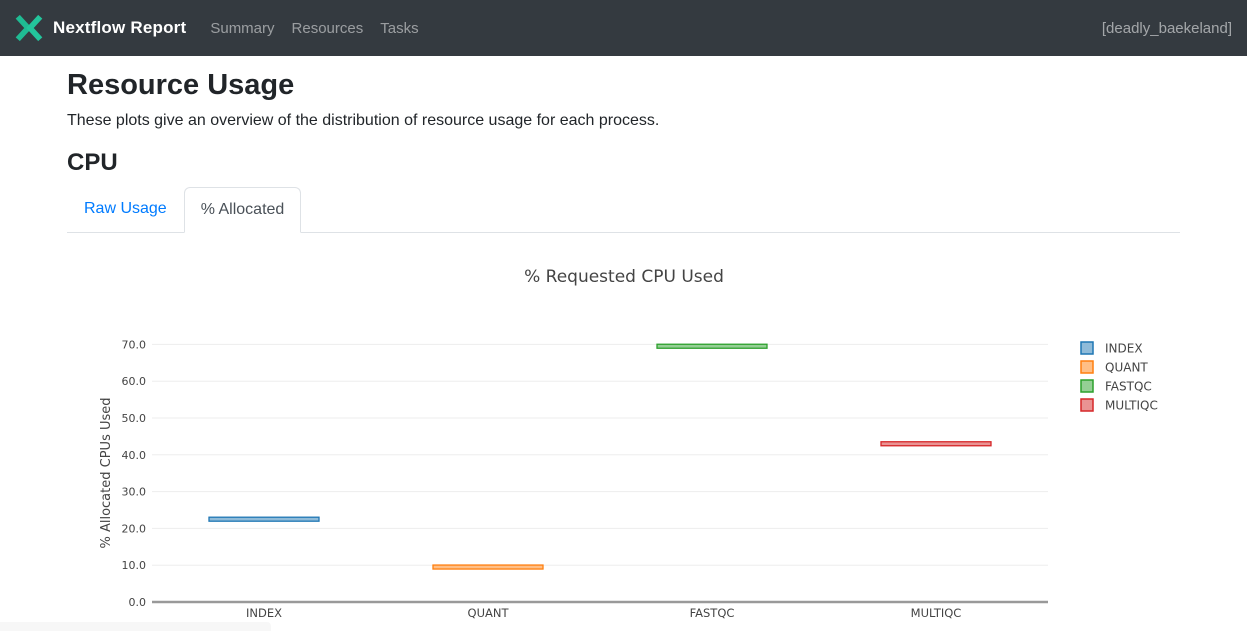 This screenshot has width=1247, height=636. What do you see at coordinates (134, 566) in the screenshot?
I see `y-tick-label: 10.0` at bounding box center [134, 566].